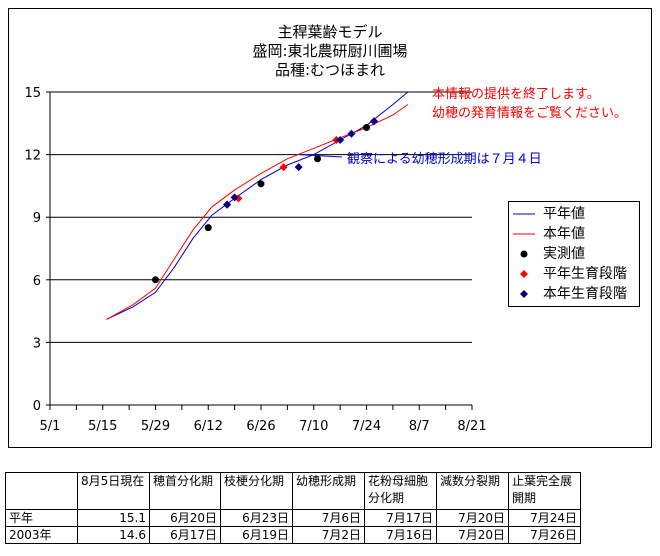 Image resolution: width=660 pixels, height=556 pixels. What do you see at coordinates (41, 518) in the screenshot?
I see `table-cell: 平年` at bounding box center [41, 518].